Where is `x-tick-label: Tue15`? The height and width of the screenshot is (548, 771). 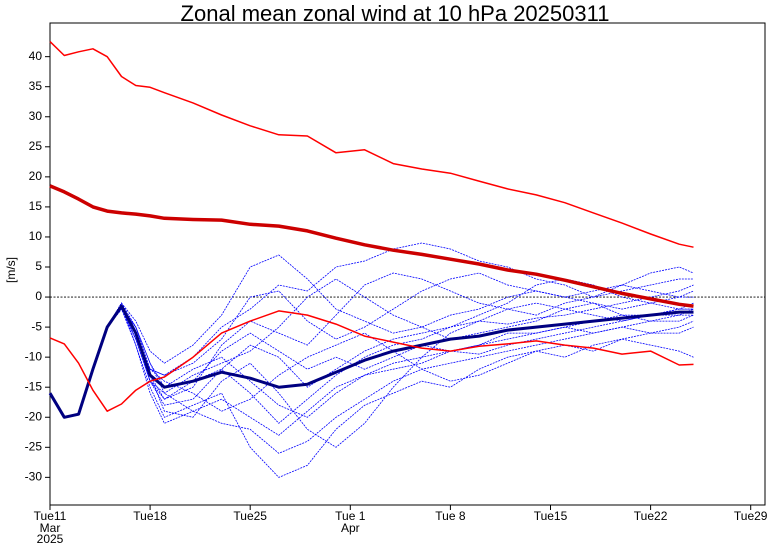 x-tick-label: Tue15 is located at coordinates (551, 516).